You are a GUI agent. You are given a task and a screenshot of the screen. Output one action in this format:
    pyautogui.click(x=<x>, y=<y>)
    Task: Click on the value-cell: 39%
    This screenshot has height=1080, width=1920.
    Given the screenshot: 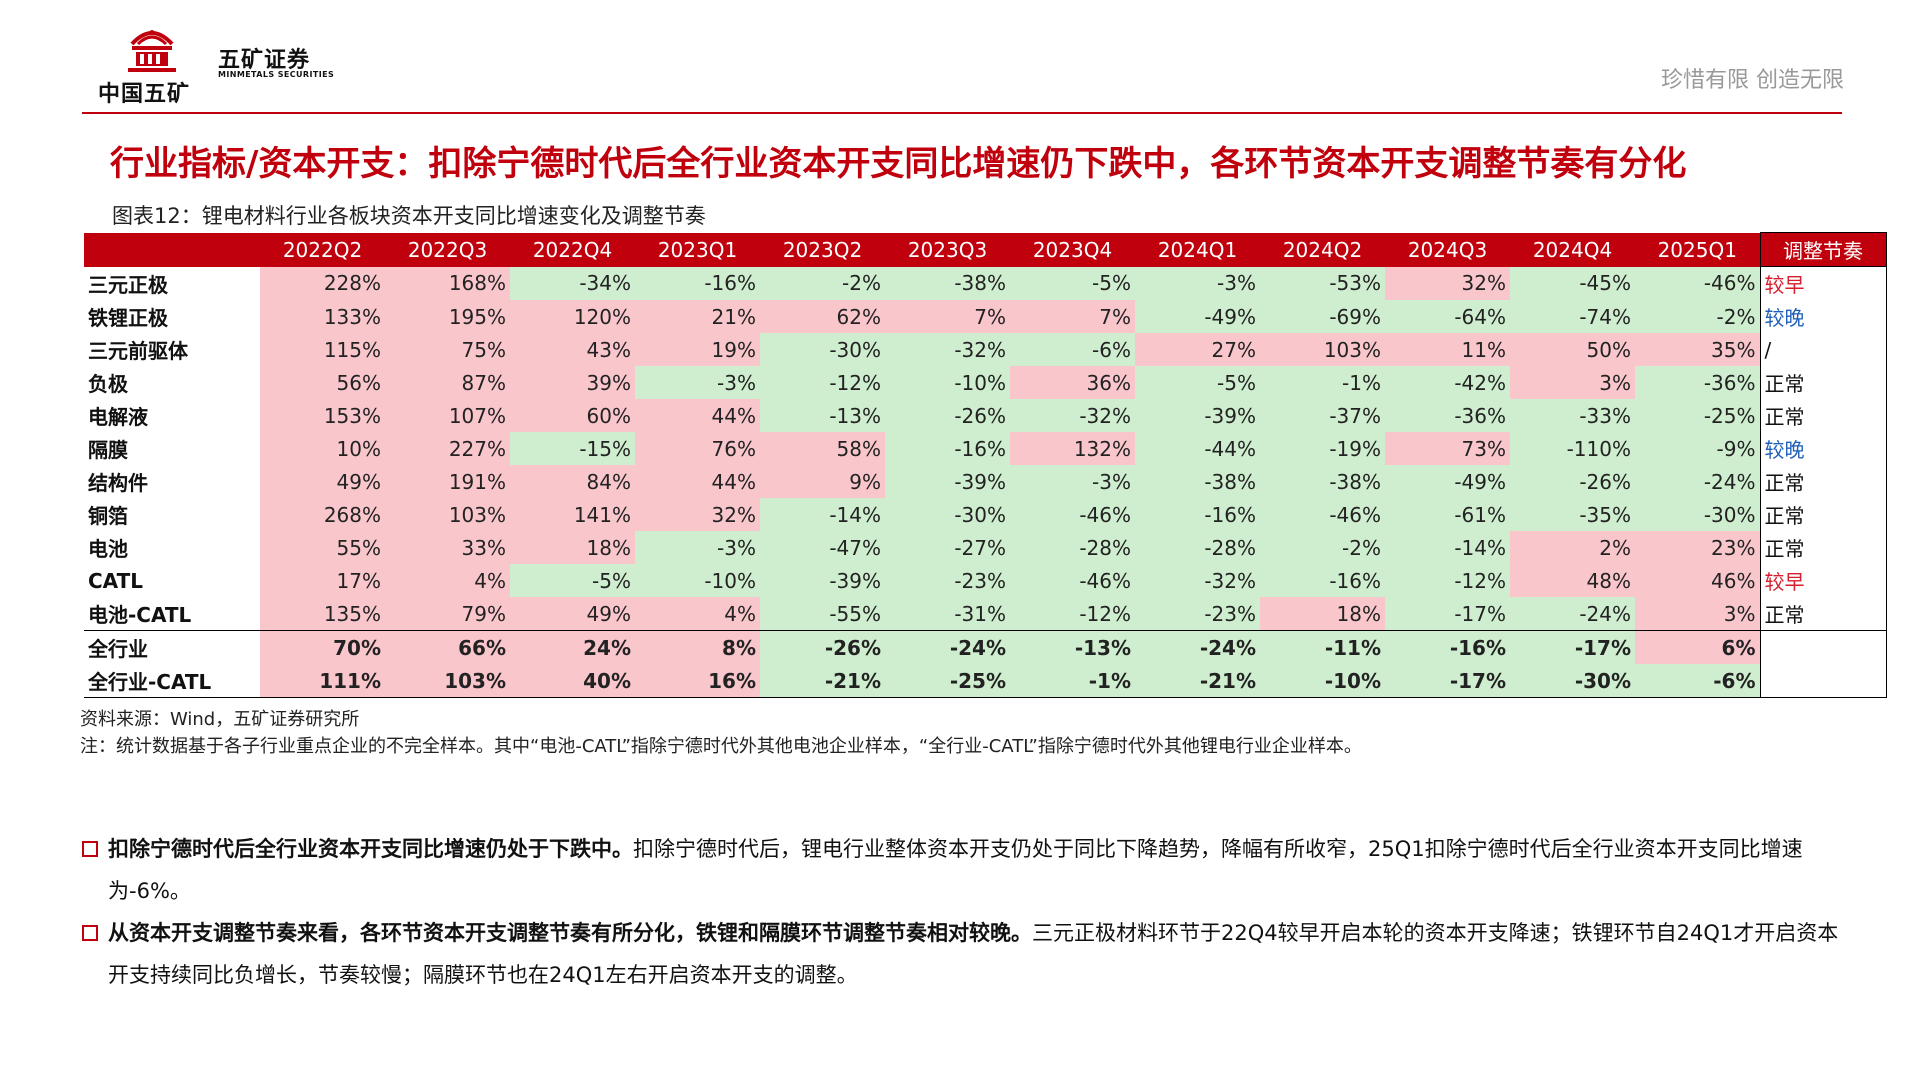 What is the action you would take?
    pyautogui.click(x=572, y=382)
    